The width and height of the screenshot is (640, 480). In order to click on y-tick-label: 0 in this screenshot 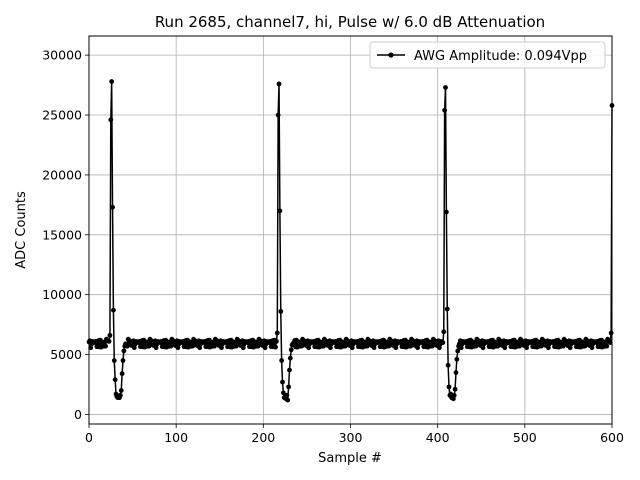, I will do `click(78, 414)`.